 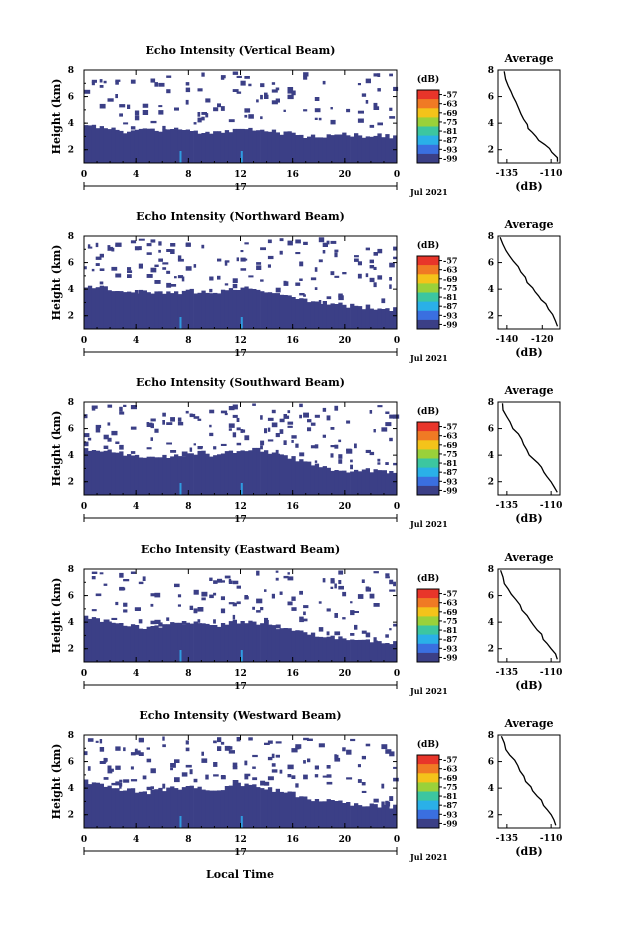 I want to click on average-title: Average, so click(x=528, y=390).